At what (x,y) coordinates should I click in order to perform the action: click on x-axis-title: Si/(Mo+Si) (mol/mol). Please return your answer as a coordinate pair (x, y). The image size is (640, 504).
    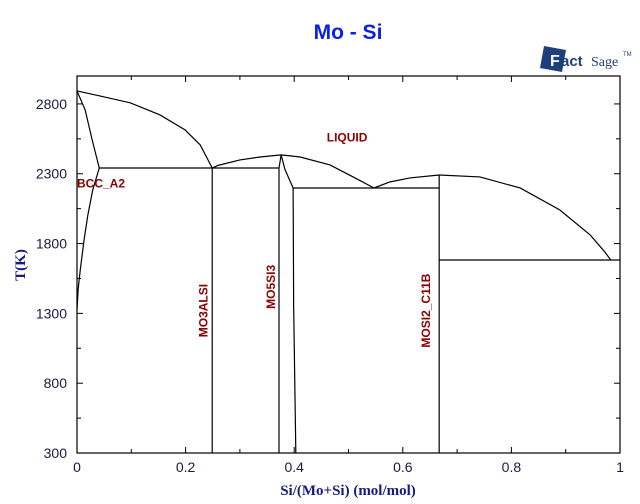
    Looking at the image, I should click on (348, 491).